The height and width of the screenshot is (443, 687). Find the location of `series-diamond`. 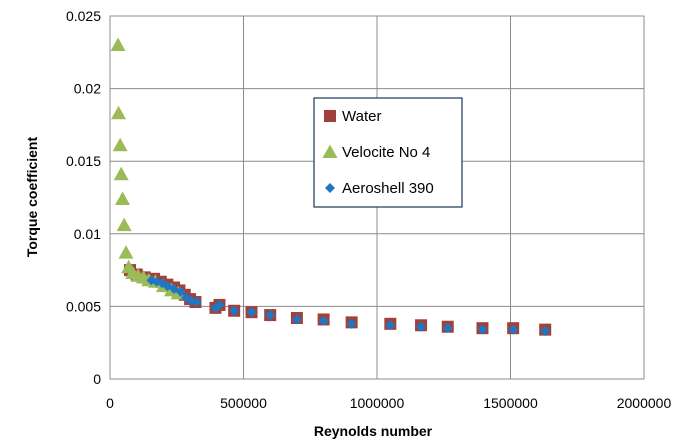

series-diamond is located at coordinates (348, 306).